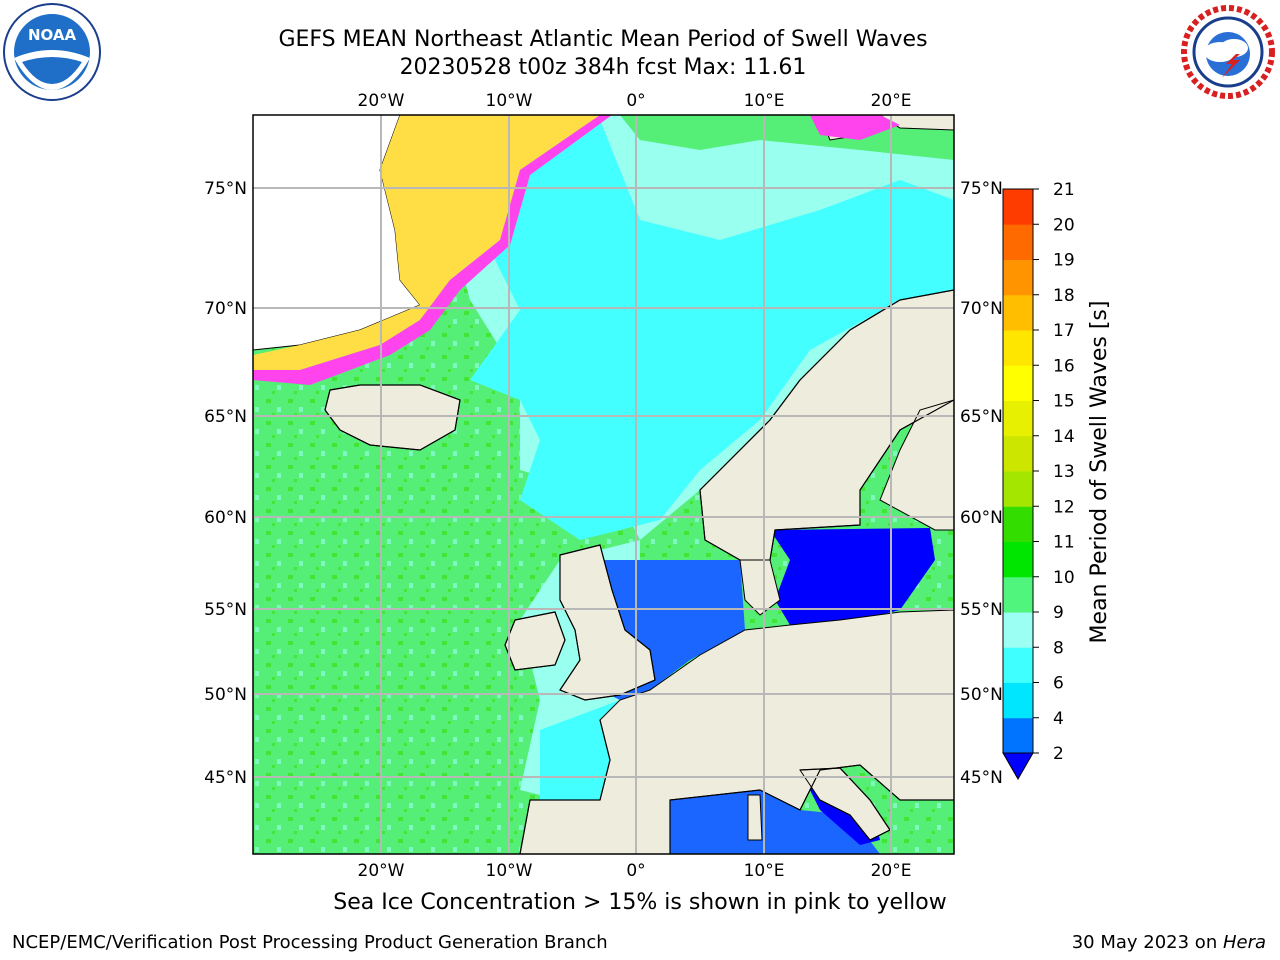  I want to click on colorbar-tick-label: 16, so click(1064, 366).